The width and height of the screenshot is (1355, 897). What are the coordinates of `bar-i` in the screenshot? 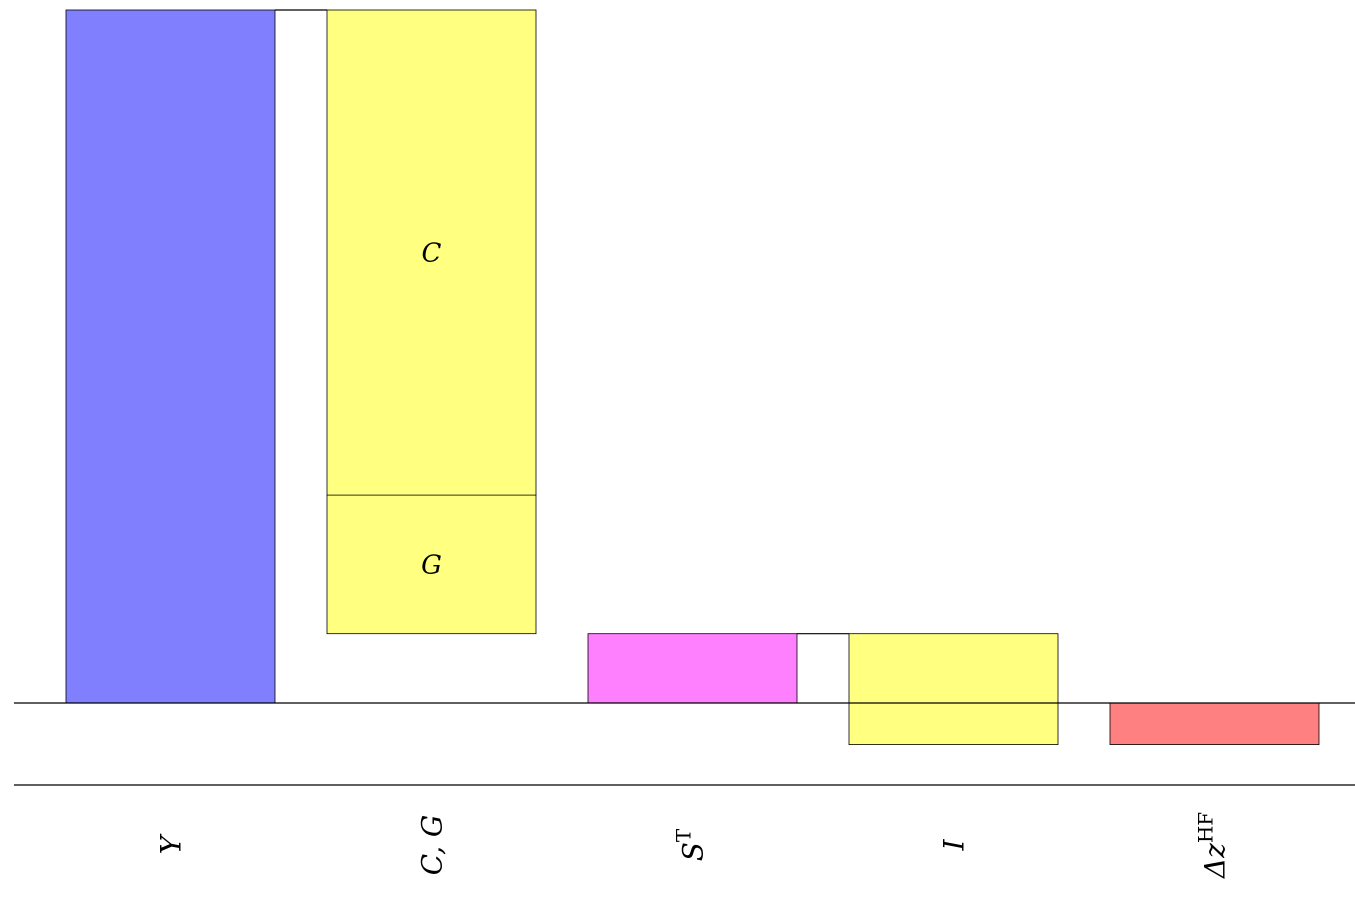 It's located at (953, 689).